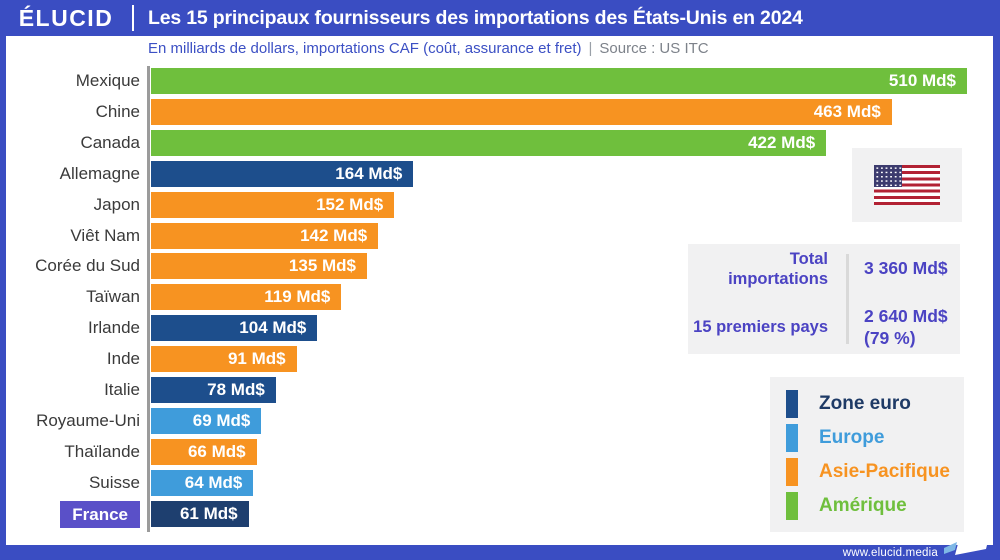 Image resolution: width=1000 pixels, height=560 pixels. I want to click on country-label: France, so click(70, 514).